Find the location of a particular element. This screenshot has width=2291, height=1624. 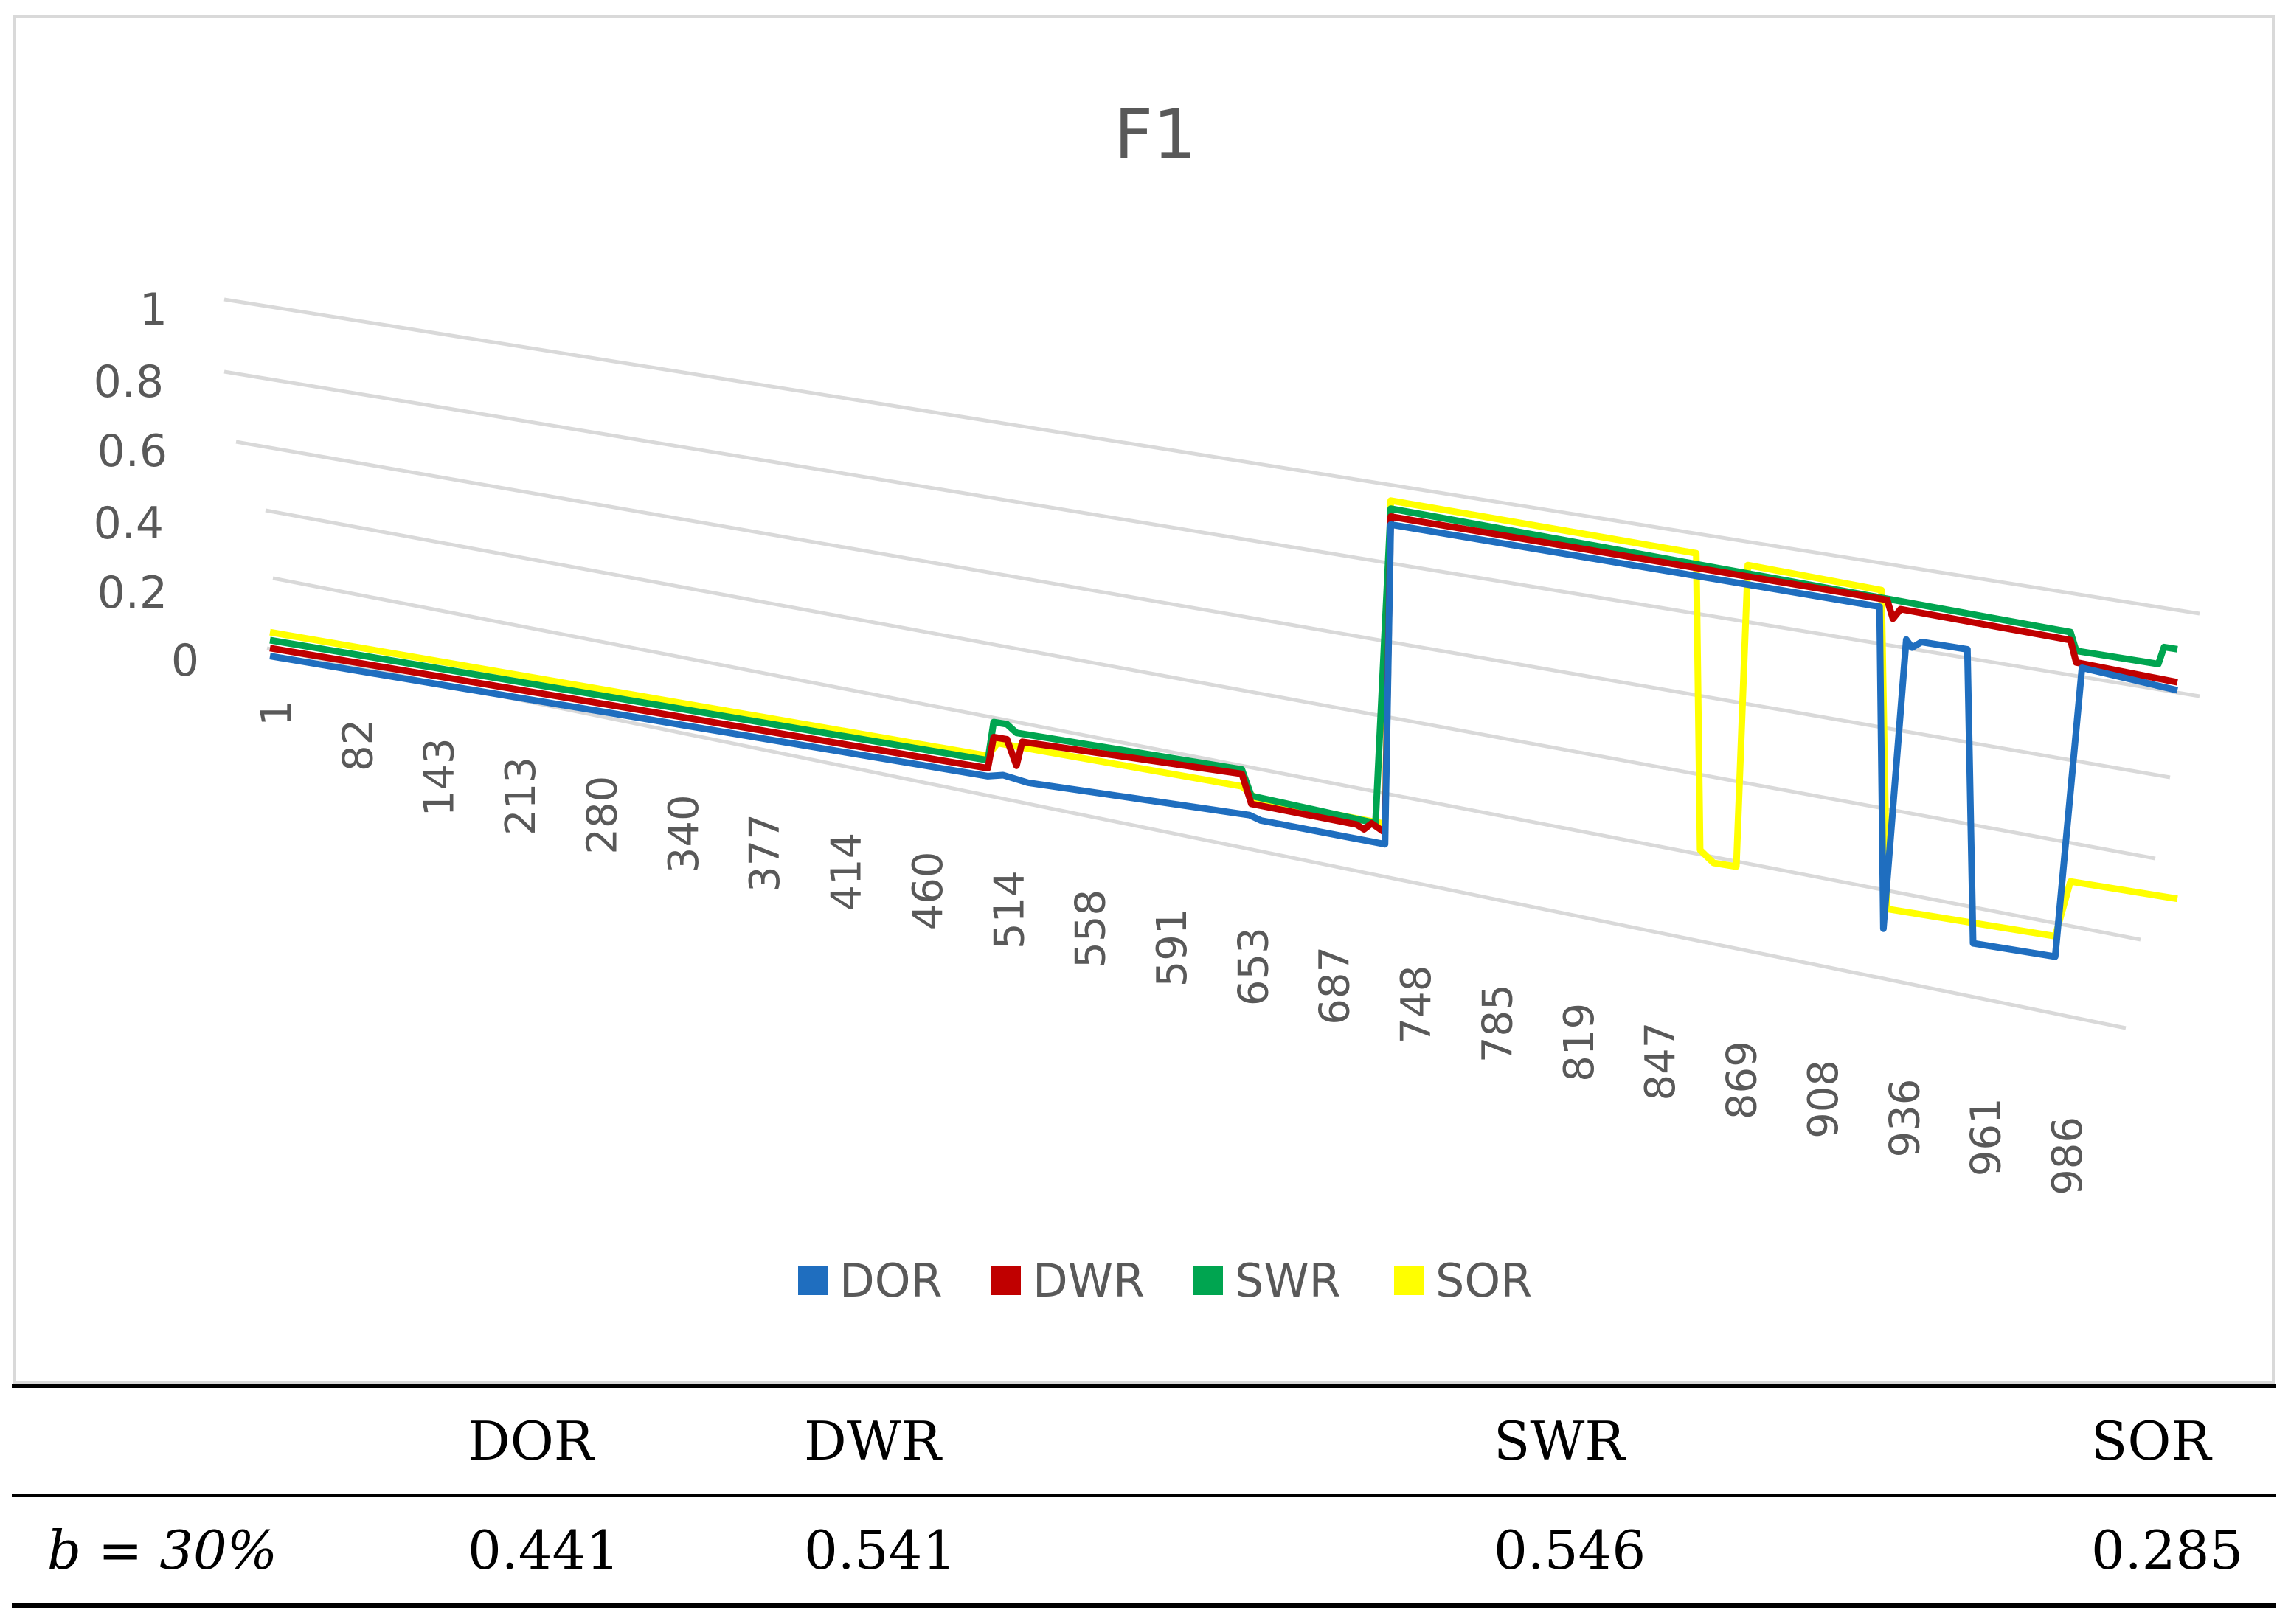

x-tick-label: 514 is located at coordinates (1009, 909).